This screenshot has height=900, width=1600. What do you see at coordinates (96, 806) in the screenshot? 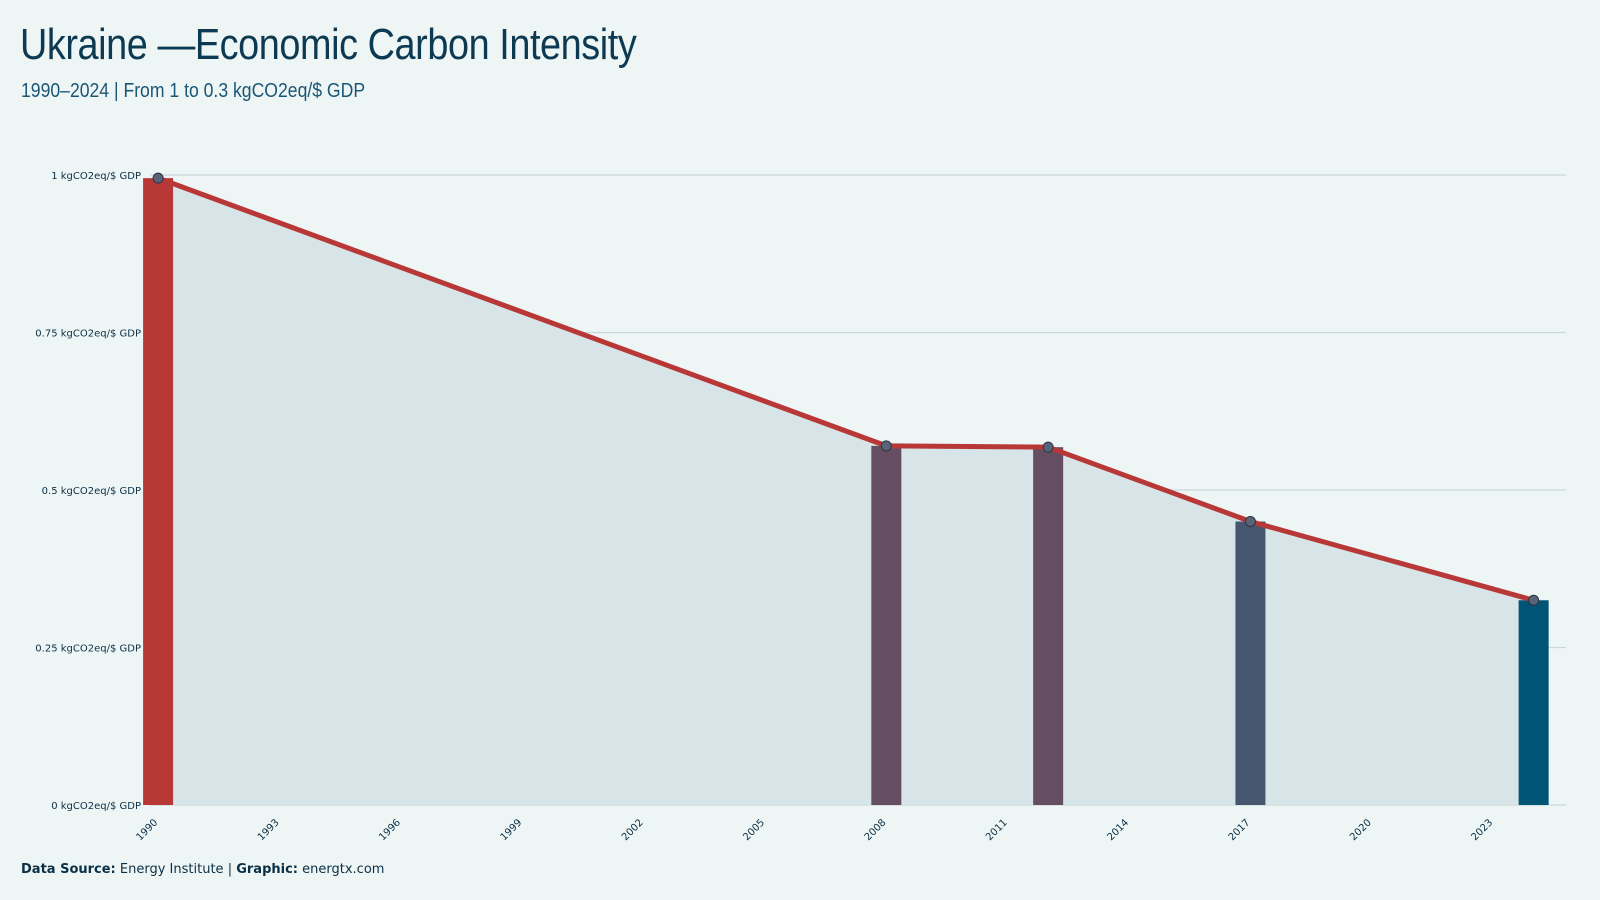
I see `y-tick-label: 0 kgCO2eq/$ GDP` at bounding box center [96, 806].